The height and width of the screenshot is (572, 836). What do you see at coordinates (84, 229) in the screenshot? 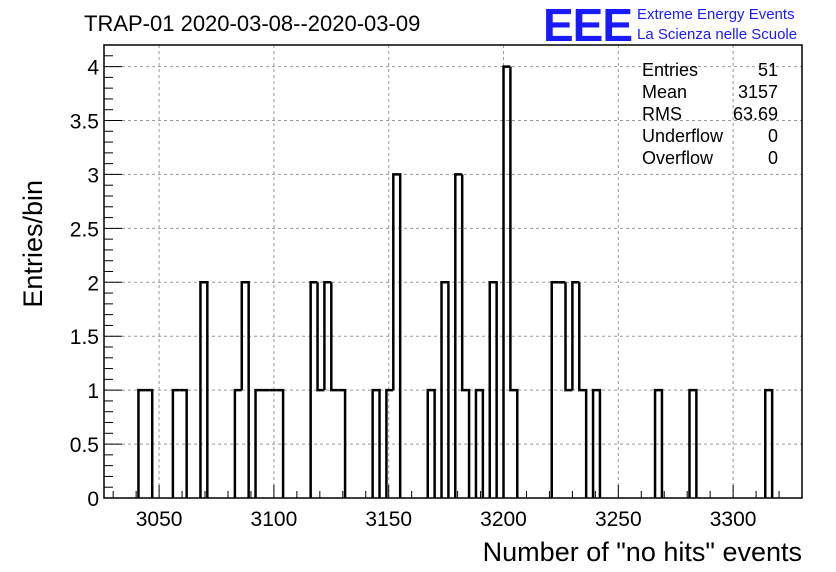
I see `y-tick-label: 2.5` at bounding box center [84, 229].